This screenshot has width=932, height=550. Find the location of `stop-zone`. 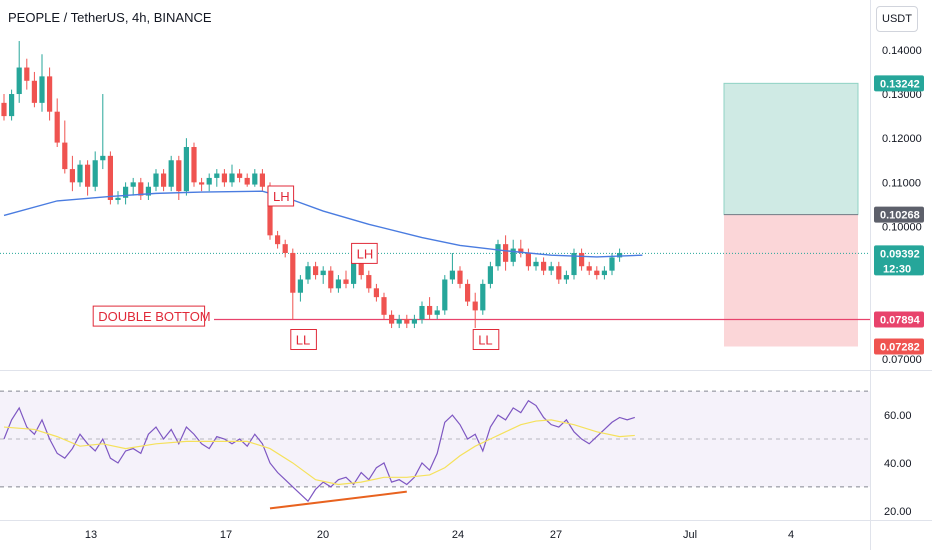

stop-zone is located at coordinates (791, 280).